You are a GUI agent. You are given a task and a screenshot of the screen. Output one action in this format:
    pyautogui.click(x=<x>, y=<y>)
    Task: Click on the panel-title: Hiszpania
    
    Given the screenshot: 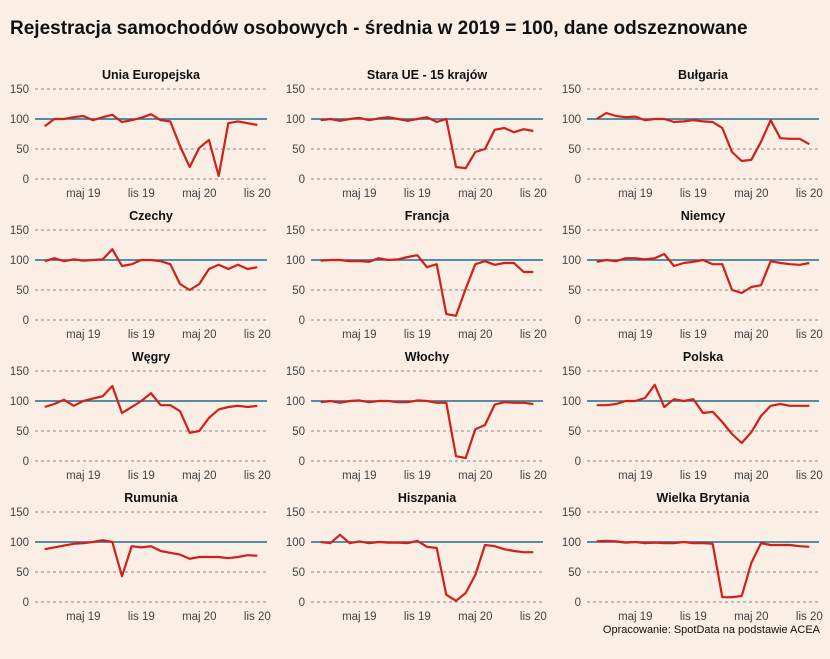 What is the action you would take?
    pyautogui.click(x=427, y=498)
    